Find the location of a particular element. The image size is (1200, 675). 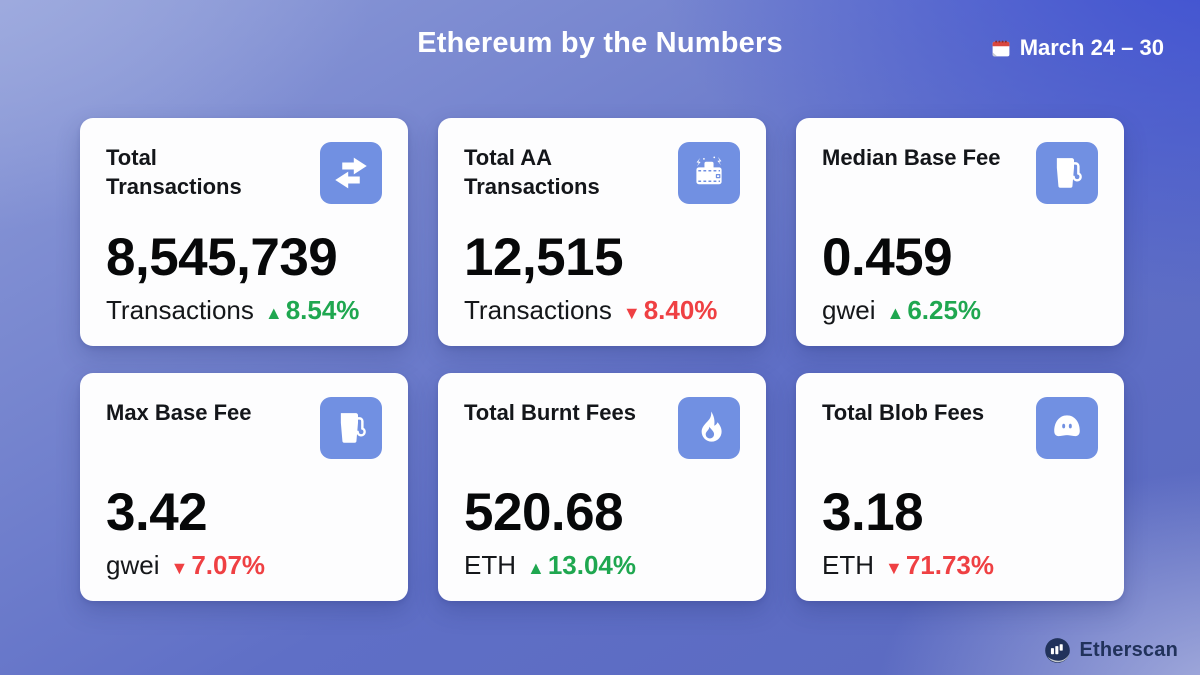

blob-icon is located at coordinates (1067, 426).